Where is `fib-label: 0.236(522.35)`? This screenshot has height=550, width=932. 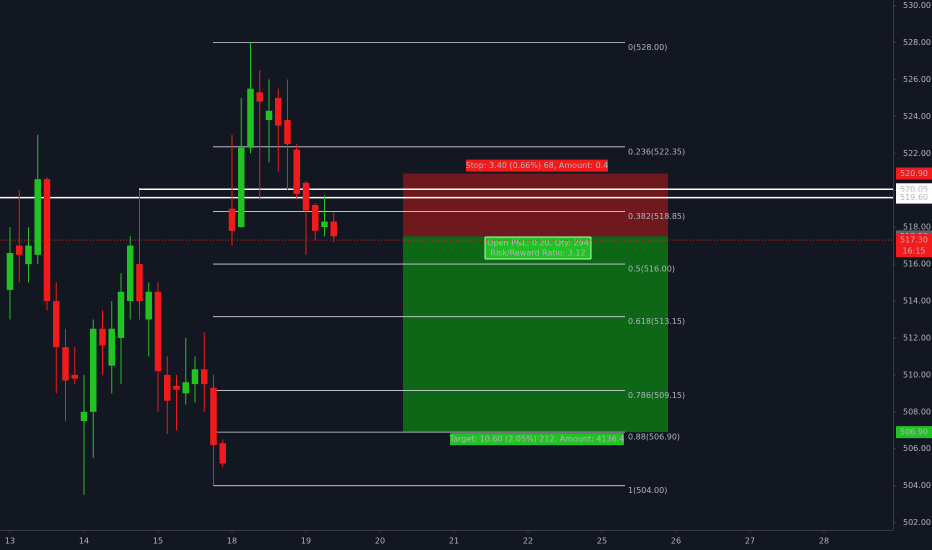
fib-label: 0.236(522.35) is located at coordinates (656, 151).